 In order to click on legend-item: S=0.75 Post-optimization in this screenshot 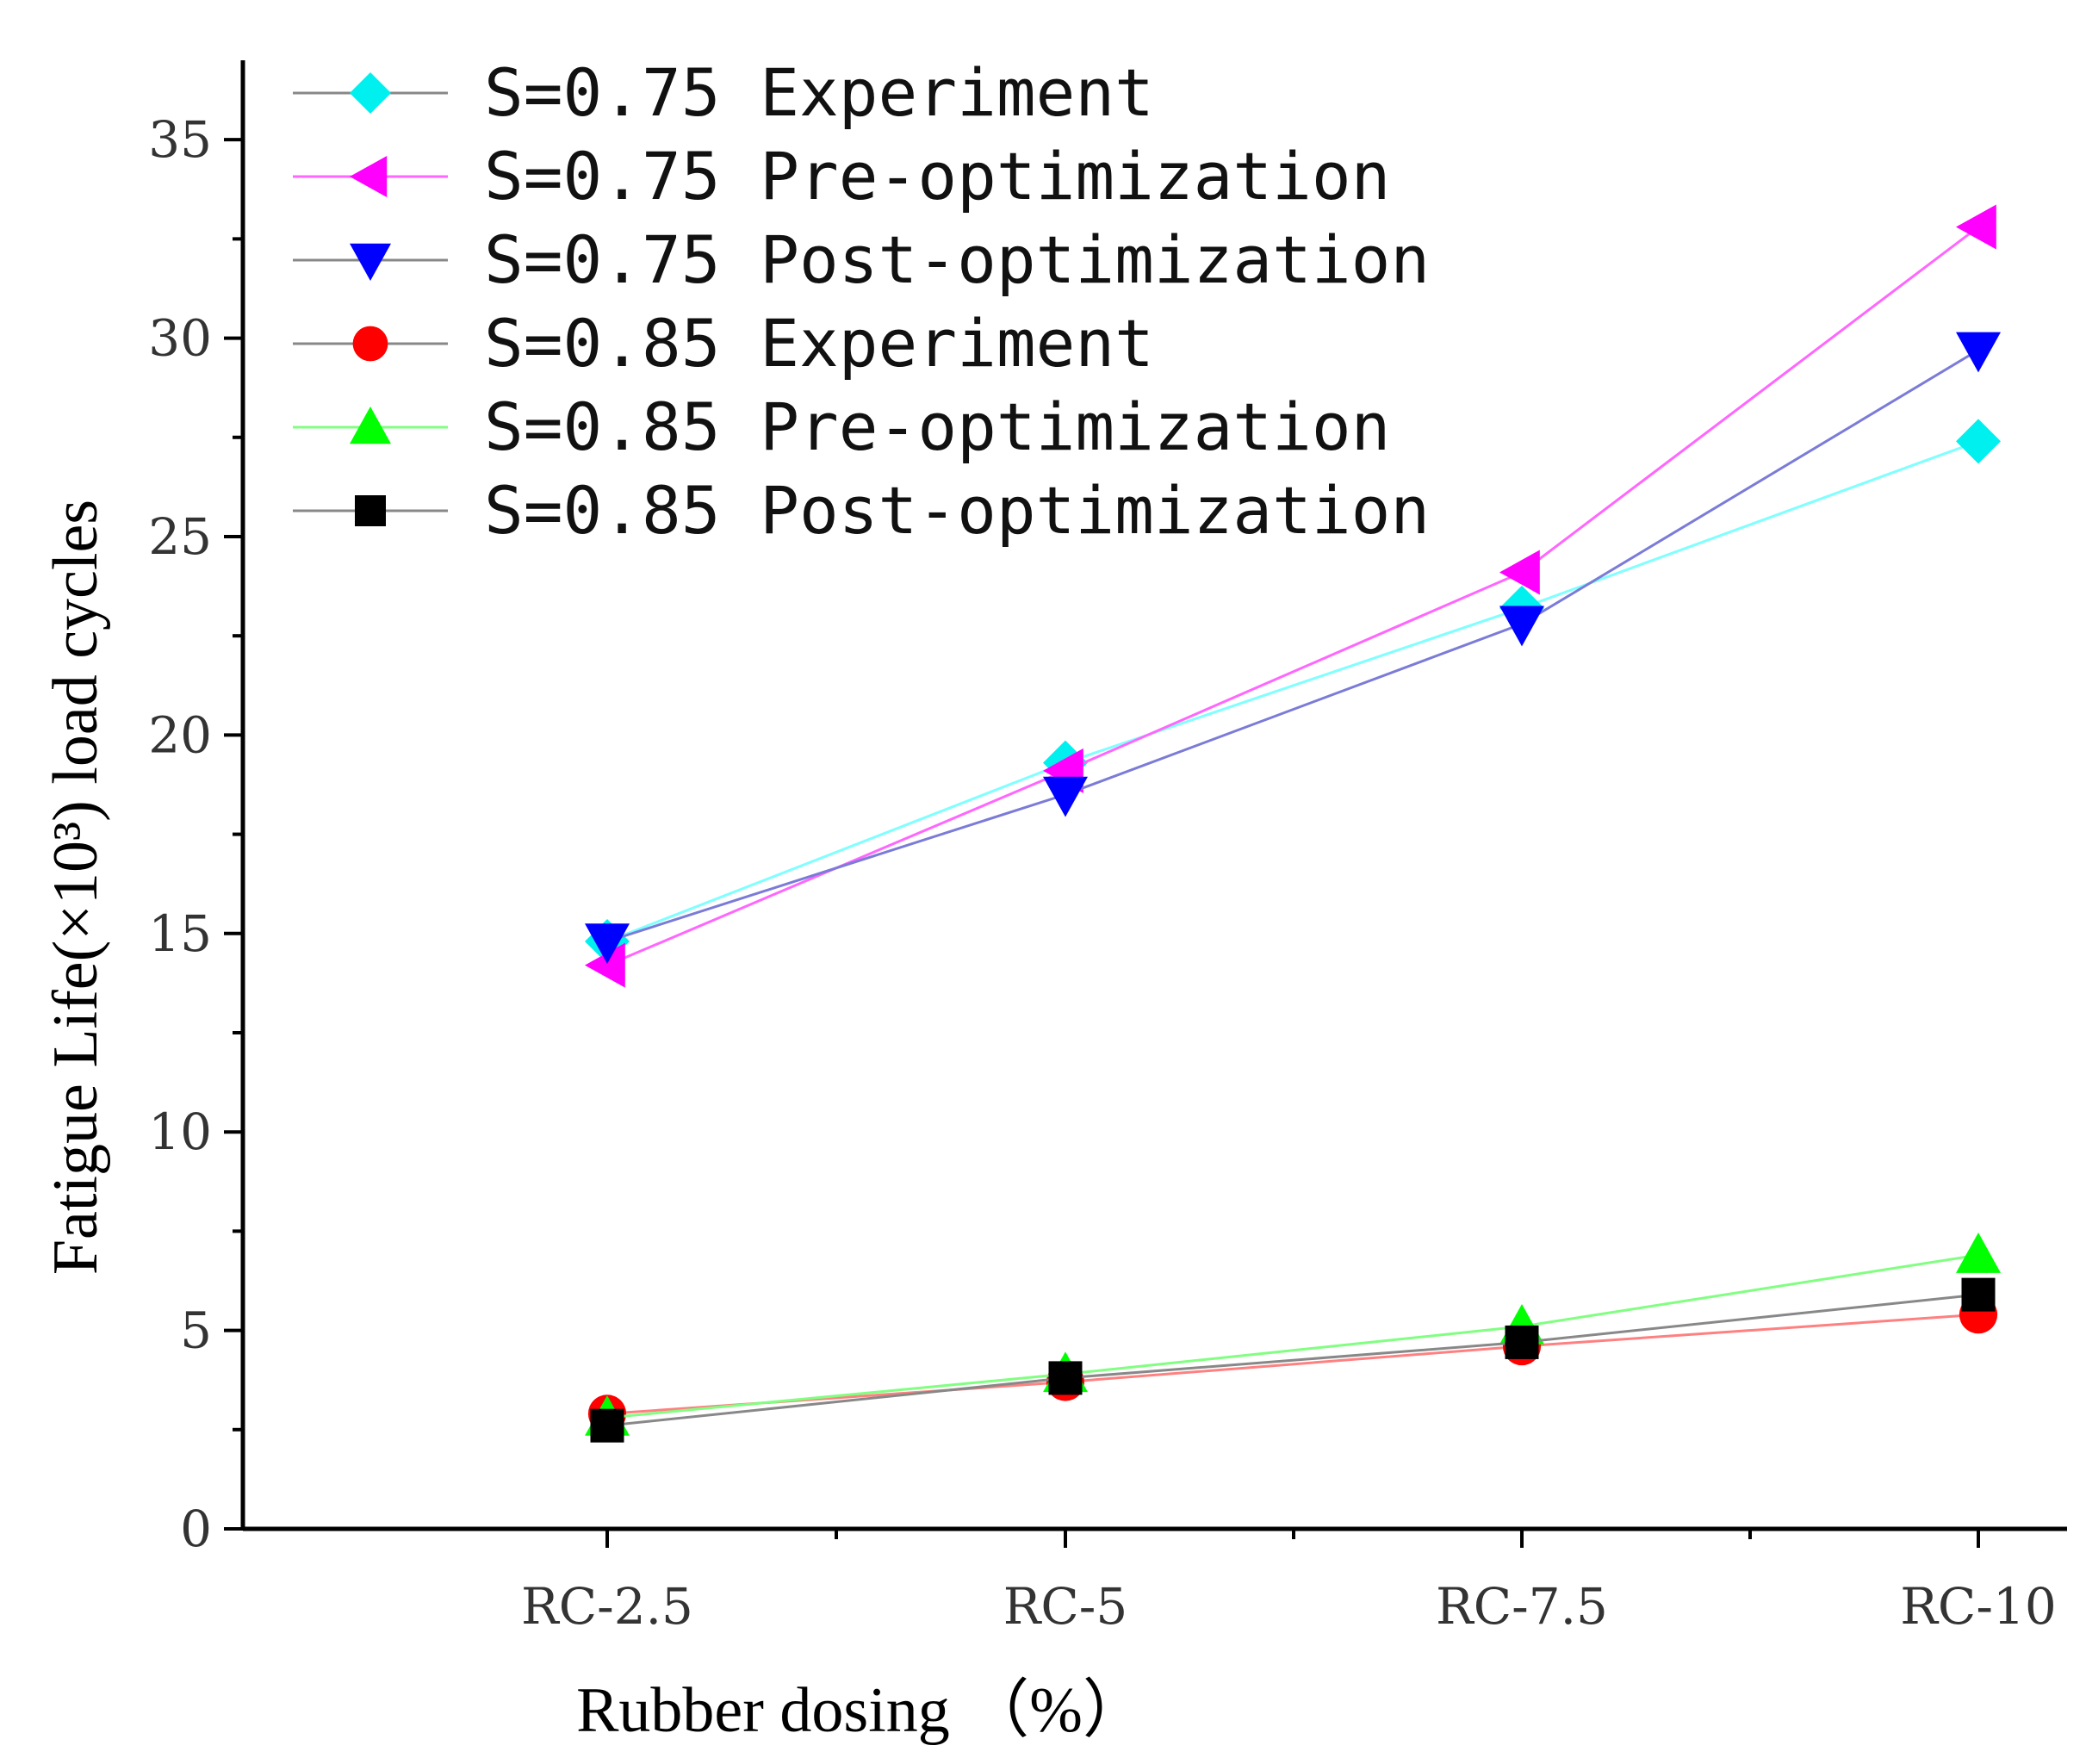, I will do `click(861, 259)`.